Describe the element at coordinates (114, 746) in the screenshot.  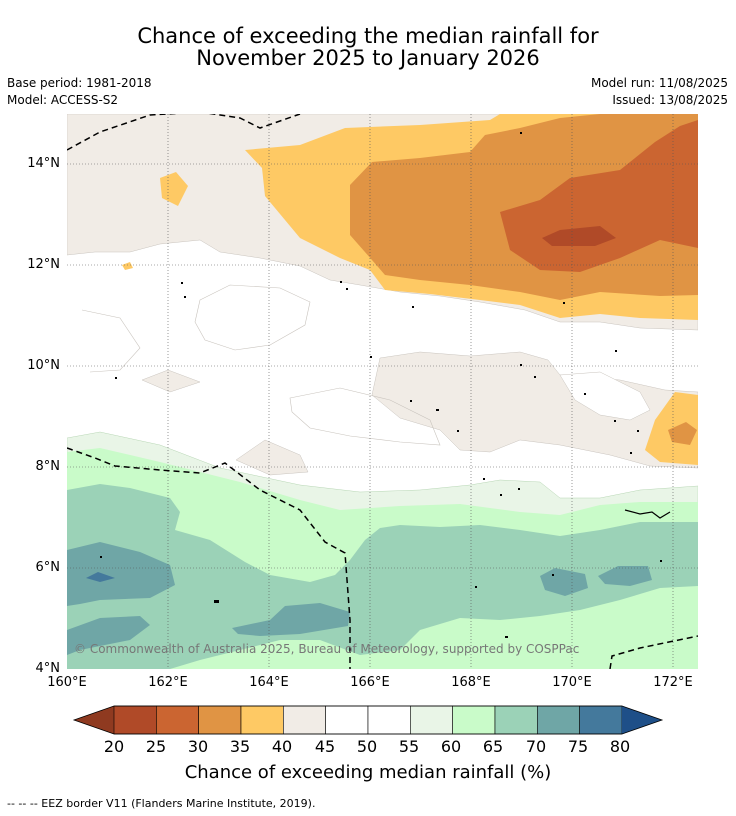
I see `colorbar-tick: 20` at that location.